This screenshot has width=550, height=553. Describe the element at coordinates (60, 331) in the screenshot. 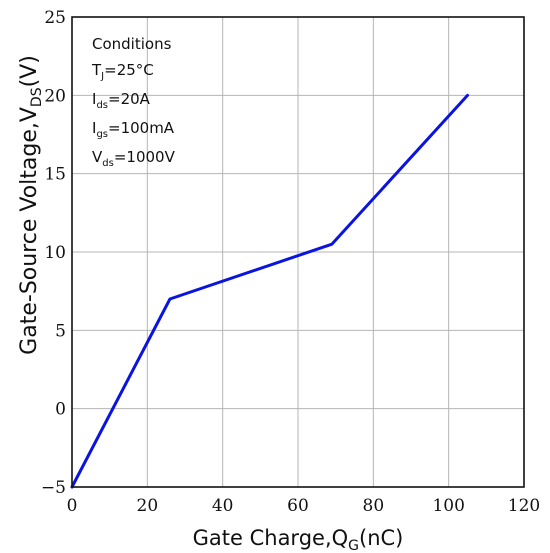

I see `y-tick-label: 5` at that location.